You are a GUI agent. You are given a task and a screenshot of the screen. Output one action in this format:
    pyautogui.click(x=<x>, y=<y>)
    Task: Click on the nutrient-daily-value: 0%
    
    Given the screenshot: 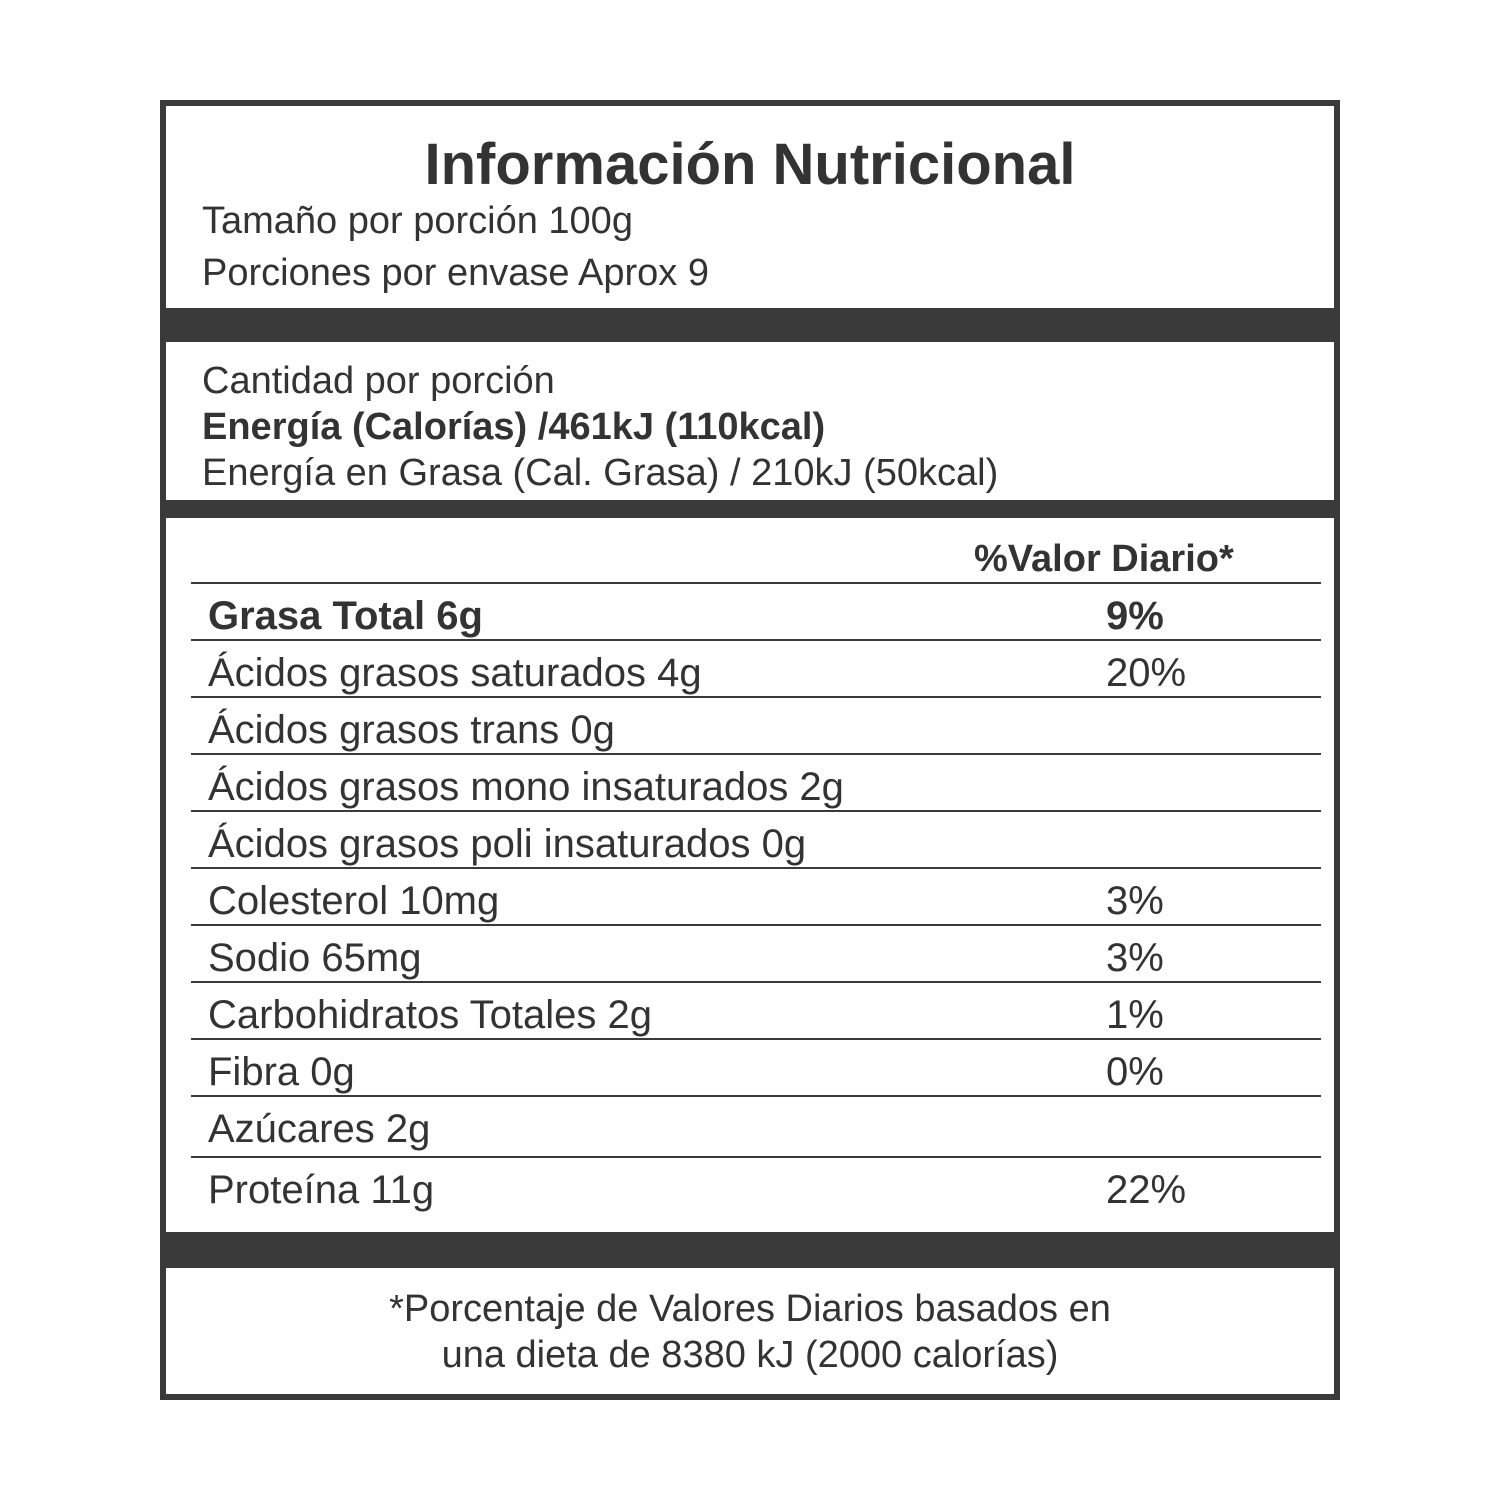 What is the action you would take?
    pyautogui.click(x=1135, y=1072)
    